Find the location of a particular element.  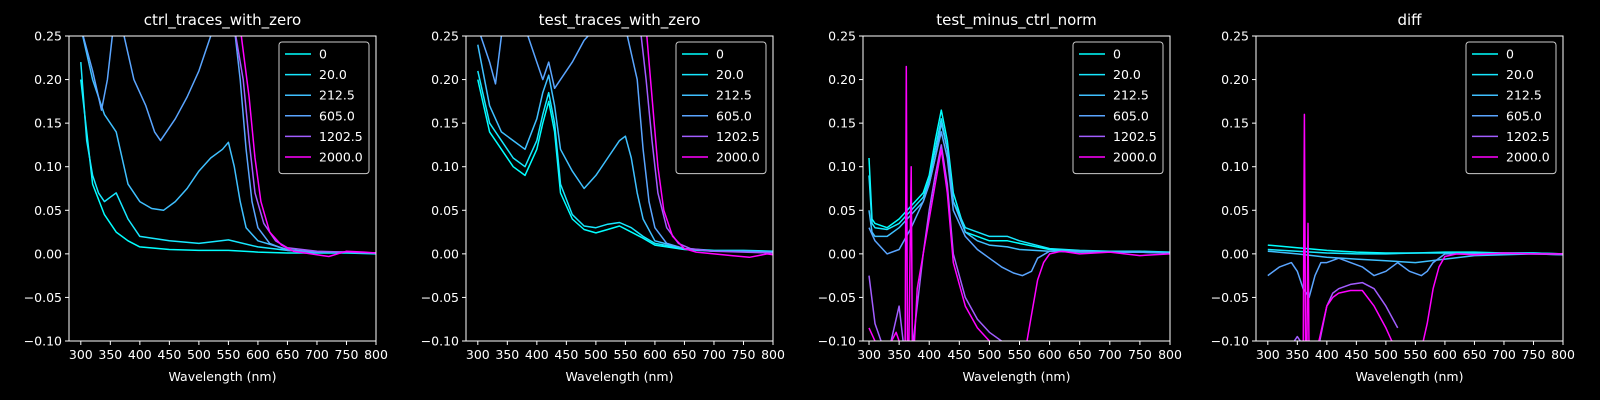

chart-title: test_traces_with_zero is located at coordinates (620, 20).